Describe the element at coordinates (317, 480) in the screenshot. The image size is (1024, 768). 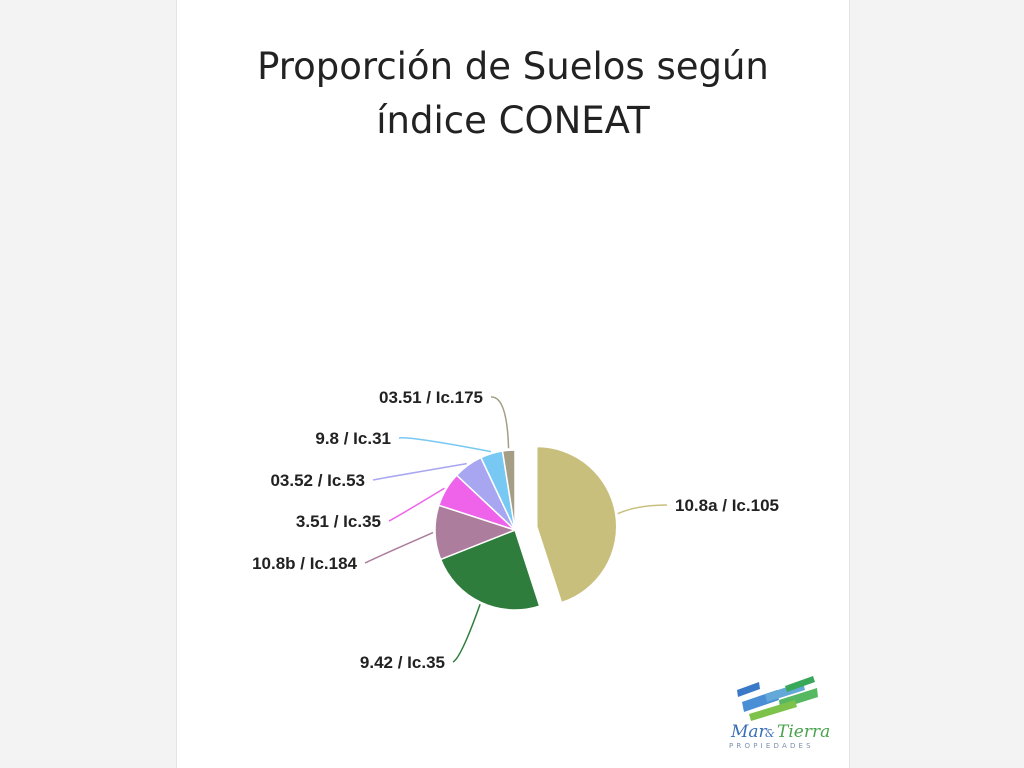
I see `slice-label-03-52-ic-53: 03.52 / Ic.53` at that location.